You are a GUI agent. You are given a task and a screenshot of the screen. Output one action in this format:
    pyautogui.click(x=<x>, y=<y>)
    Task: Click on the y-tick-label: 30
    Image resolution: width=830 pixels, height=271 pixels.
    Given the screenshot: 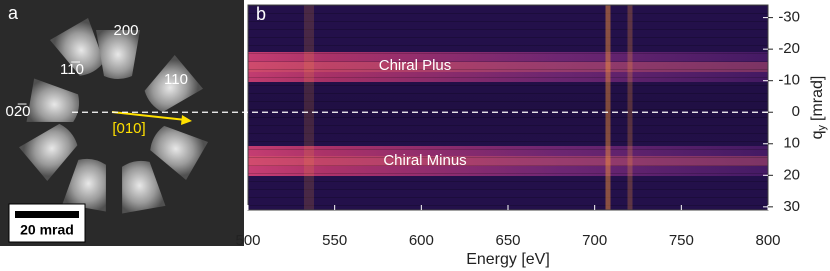 What is the action you would take?
    pyautogui.click(x=791, y=206)
    